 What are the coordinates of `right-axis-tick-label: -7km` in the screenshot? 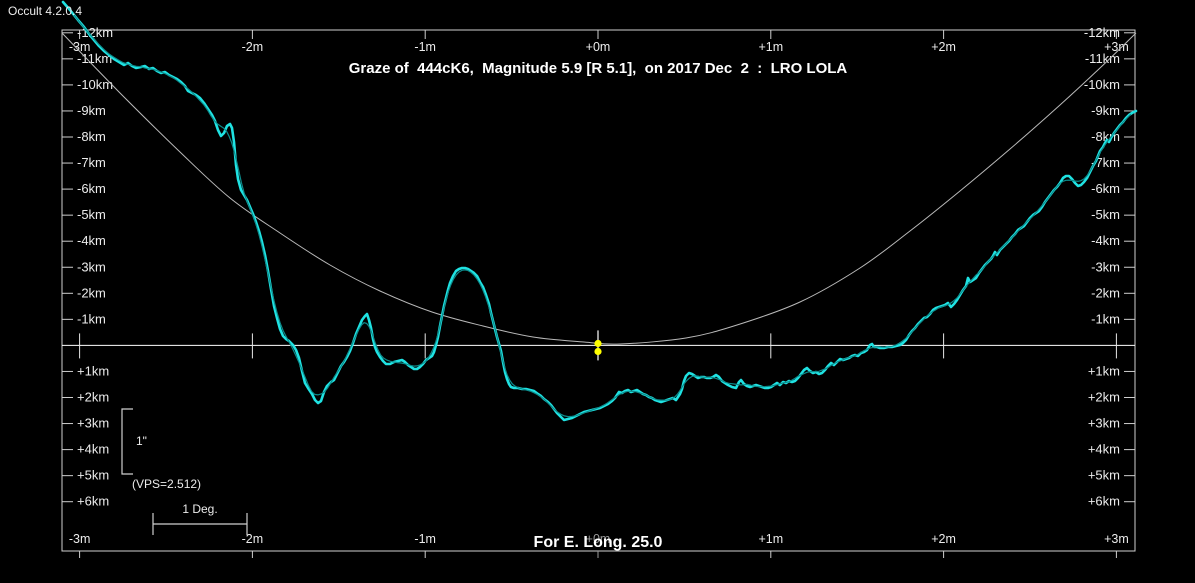 It's located at (1105, 162).